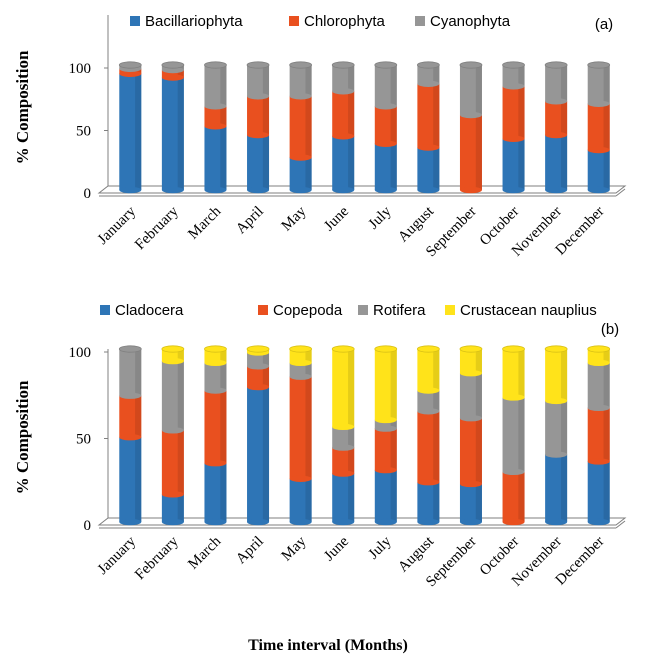  I want to click on panel-tag: (a), so click(604, 24).